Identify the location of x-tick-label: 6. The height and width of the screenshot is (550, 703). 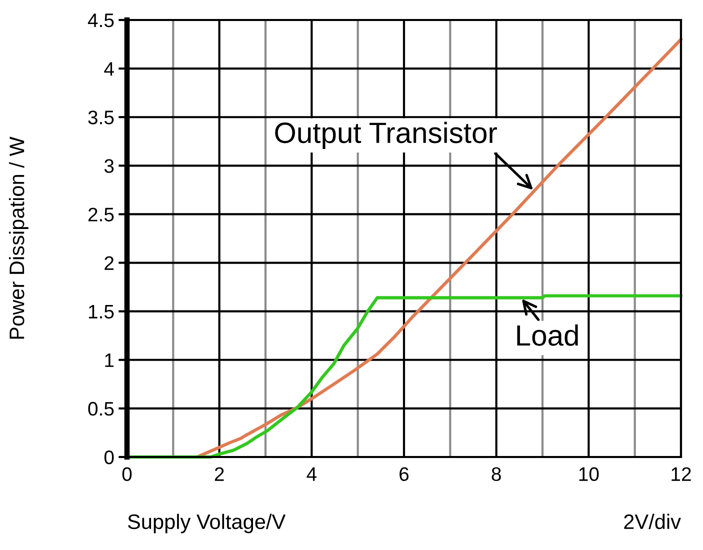
(404, 474).